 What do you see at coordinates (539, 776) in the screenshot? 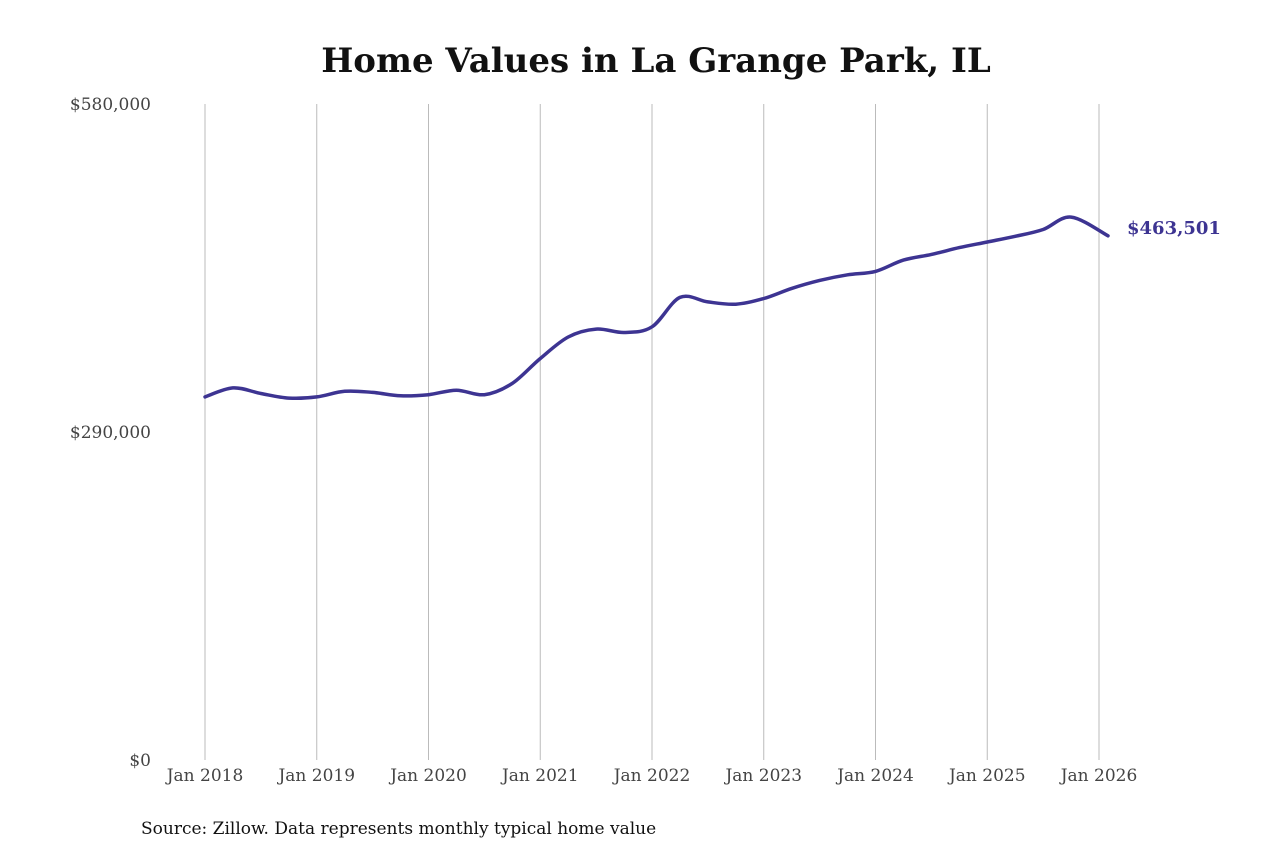
I see `x-tick-label: Jan 2021` at bounding box center [539, 776].